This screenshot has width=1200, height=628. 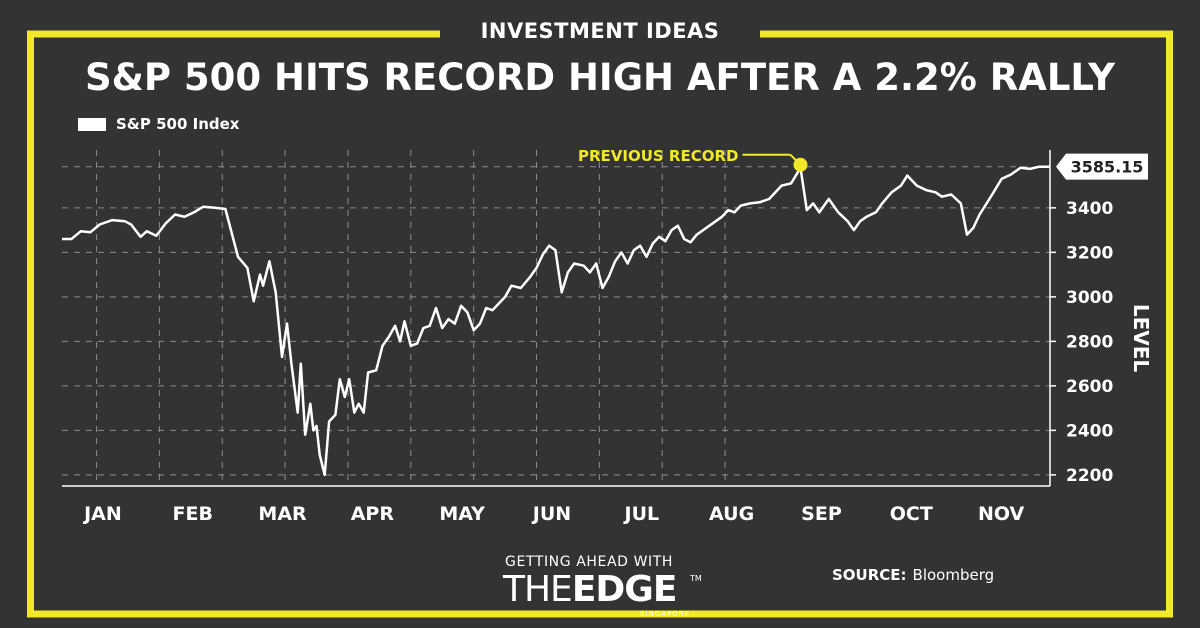 I want to click on previous-record-label: PREVIOUS RECORD, so click(x=658, y=156).